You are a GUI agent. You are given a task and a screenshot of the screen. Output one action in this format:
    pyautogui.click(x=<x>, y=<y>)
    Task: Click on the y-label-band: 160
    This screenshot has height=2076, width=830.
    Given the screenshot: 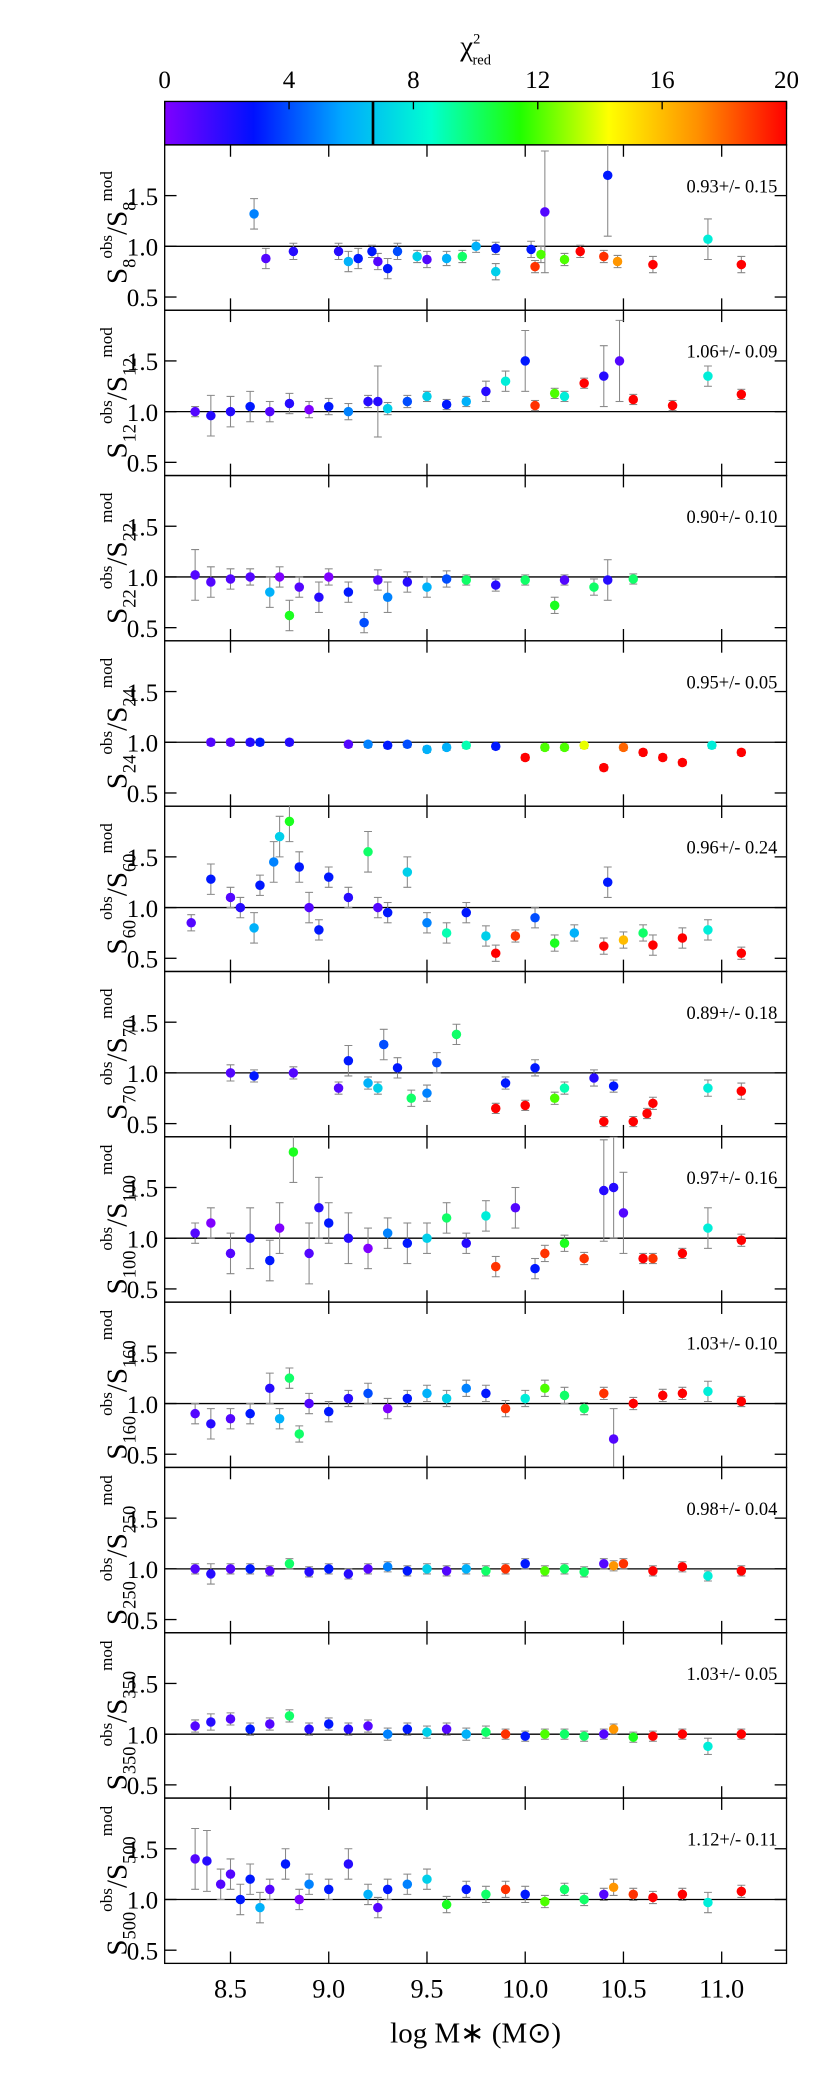 What is the action you would take?
    pyautogui.click(x=130, y=1354)
    